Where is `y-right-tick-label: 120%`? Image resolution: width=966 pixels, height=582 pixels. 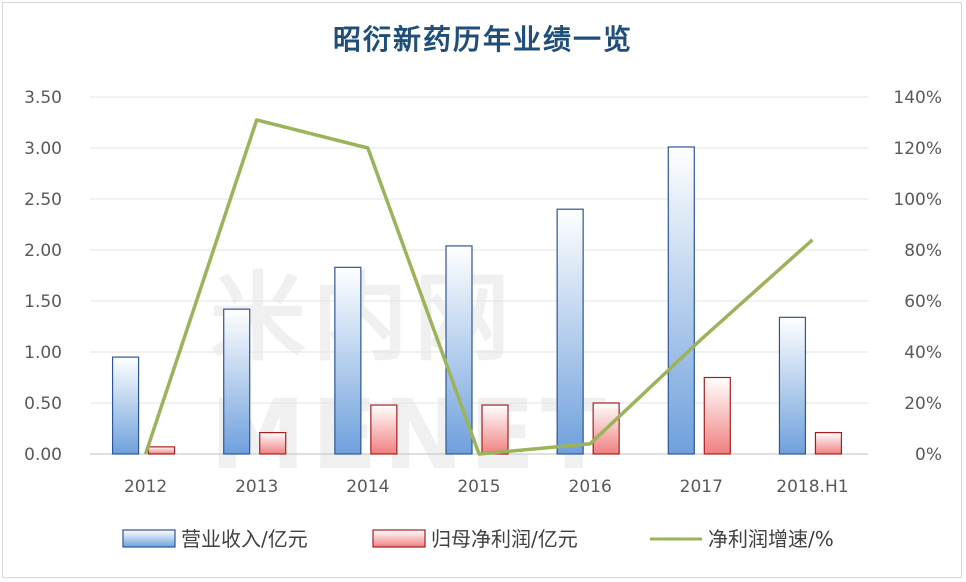 y-right-tick-label: 120% is located at coordinates (917, 149).